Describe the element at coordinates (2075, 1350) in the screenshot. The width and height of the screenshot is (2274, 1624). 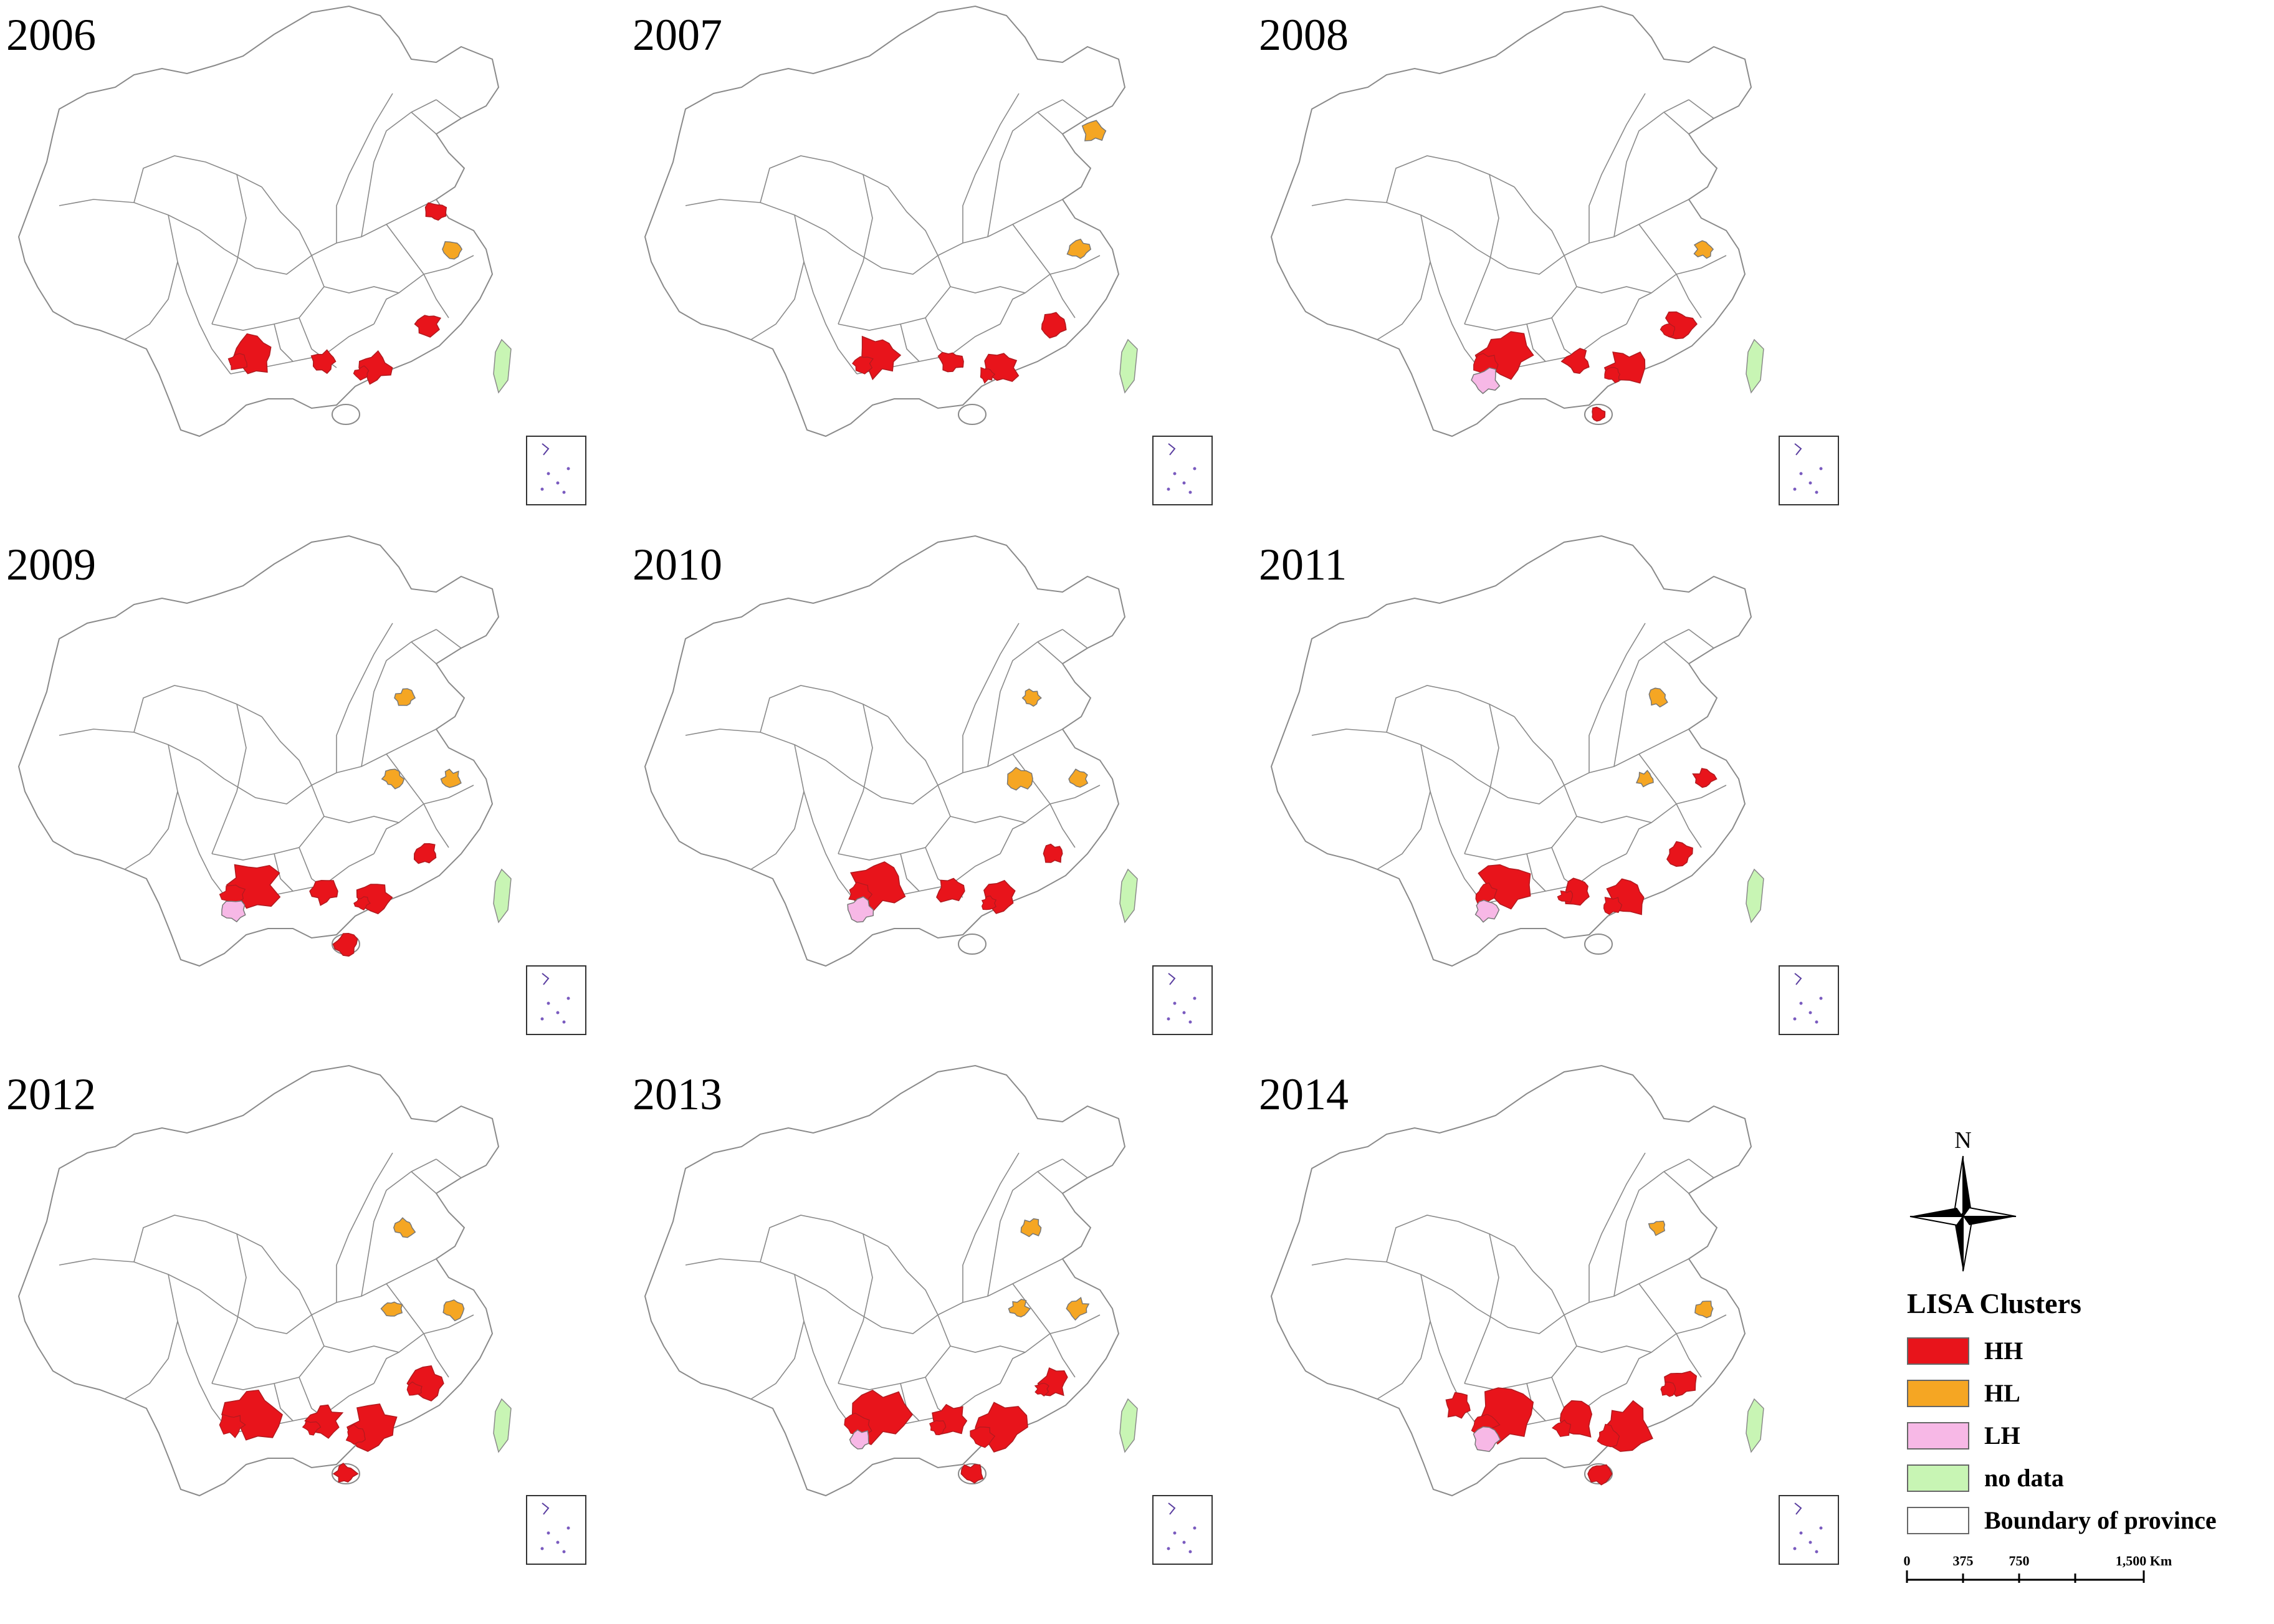
I see `legend-item-hh: HH` at that location.